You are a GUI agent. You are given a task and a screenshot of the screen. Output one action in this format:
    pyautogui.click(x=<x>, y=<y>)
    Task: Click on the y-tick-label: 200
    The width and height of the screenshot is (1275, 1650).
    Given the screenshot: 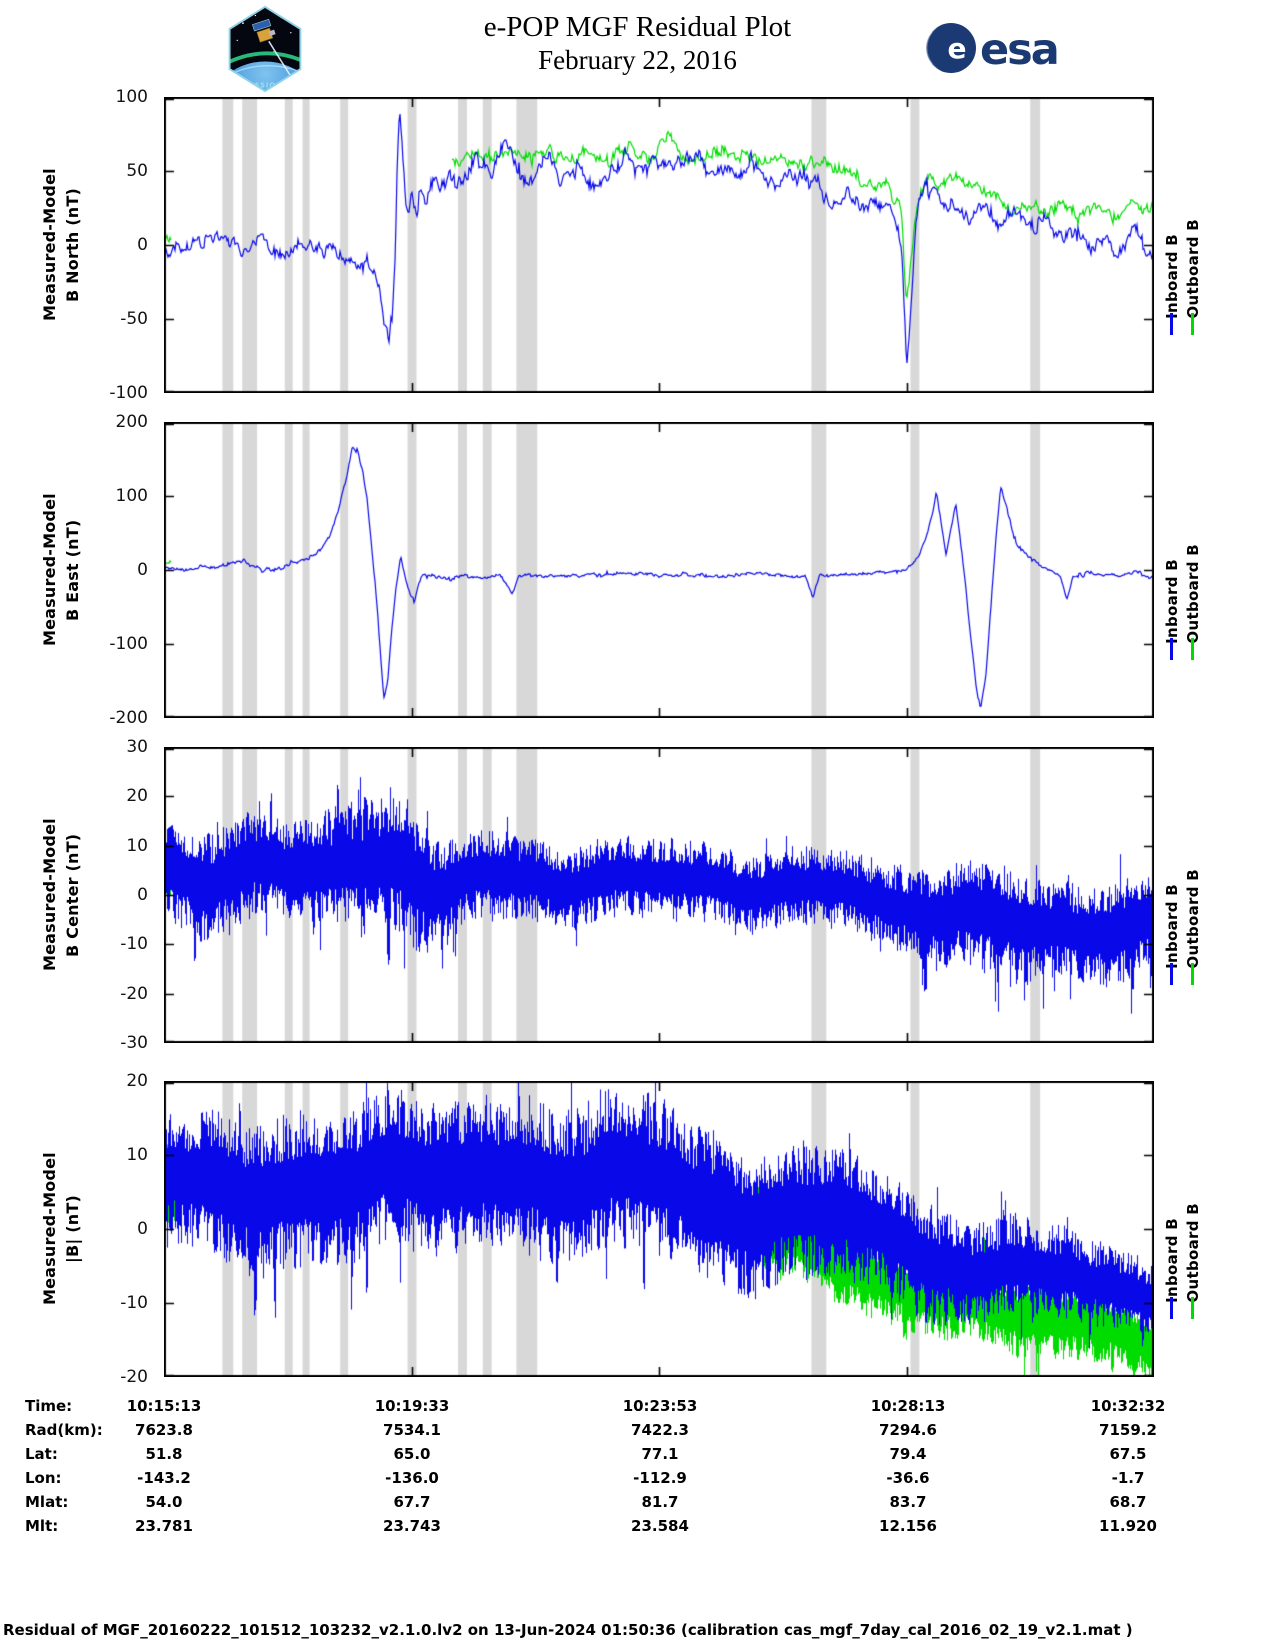 What is the action you would take?
    pyautogui.click(x=131, y=422)
    